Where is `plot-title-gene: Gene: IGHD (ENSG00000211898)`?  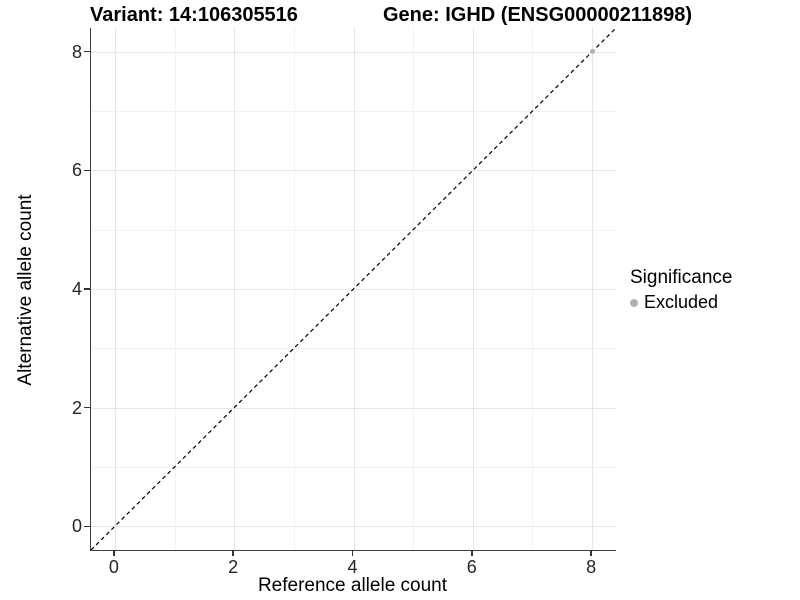
plot-title-gene: Gene: IGHD (ENSG00000211898) is located at coordinates (538, 15).